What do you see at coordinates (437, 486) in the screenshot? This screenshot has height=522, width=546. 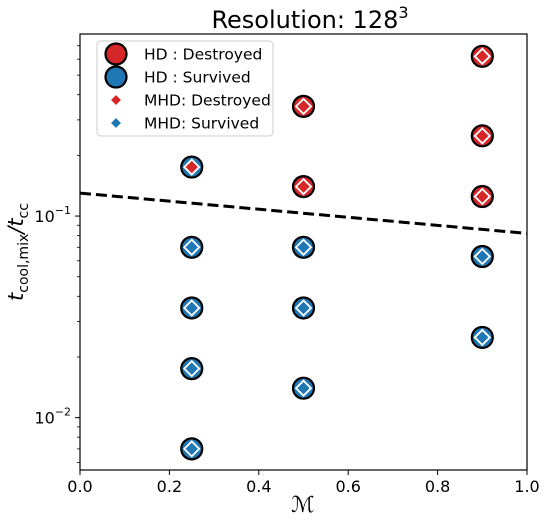 I see `x-tick-label: 0.8` at bounding box center [437, 486].